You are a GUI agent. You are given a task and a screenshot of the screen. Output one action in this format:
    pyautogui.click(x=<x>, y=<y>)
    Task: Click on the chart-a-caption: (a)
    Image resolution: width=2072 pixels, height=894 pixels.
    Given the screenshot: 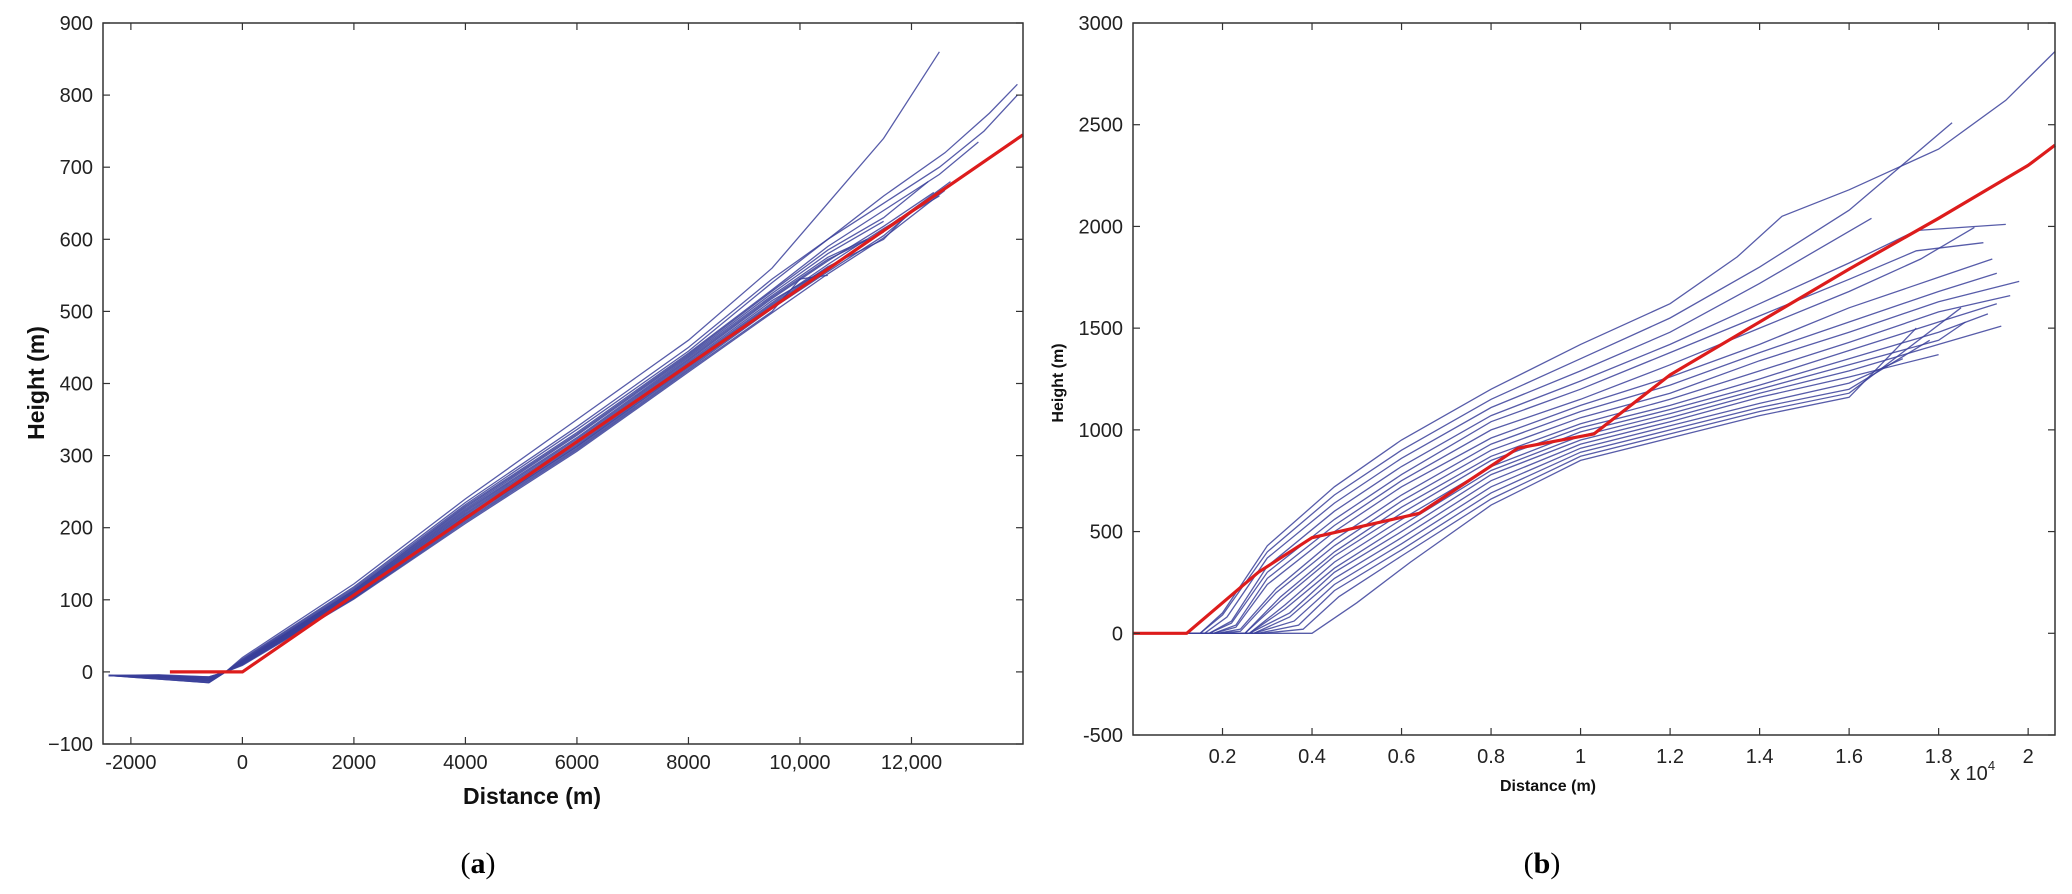 What is the action you would take?
    pyautogui.click(x=478, y=863)
    